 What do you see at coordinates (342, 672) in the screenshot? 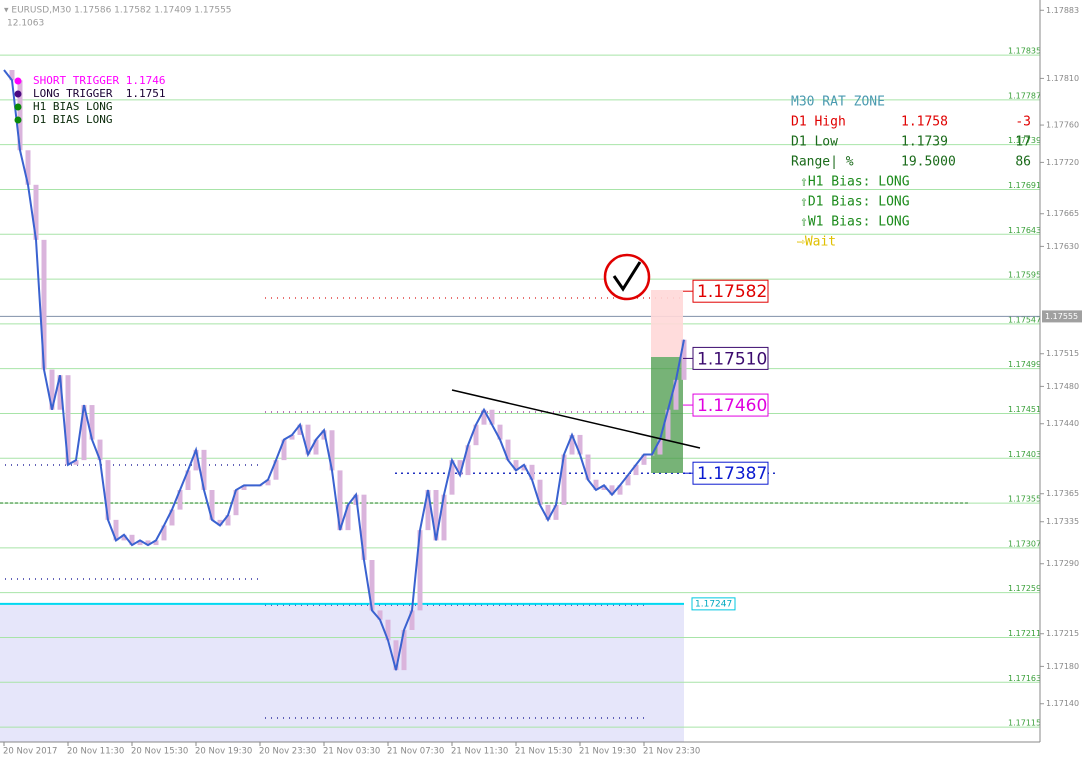
I see `support-zone` at bounding box center [342, 672].